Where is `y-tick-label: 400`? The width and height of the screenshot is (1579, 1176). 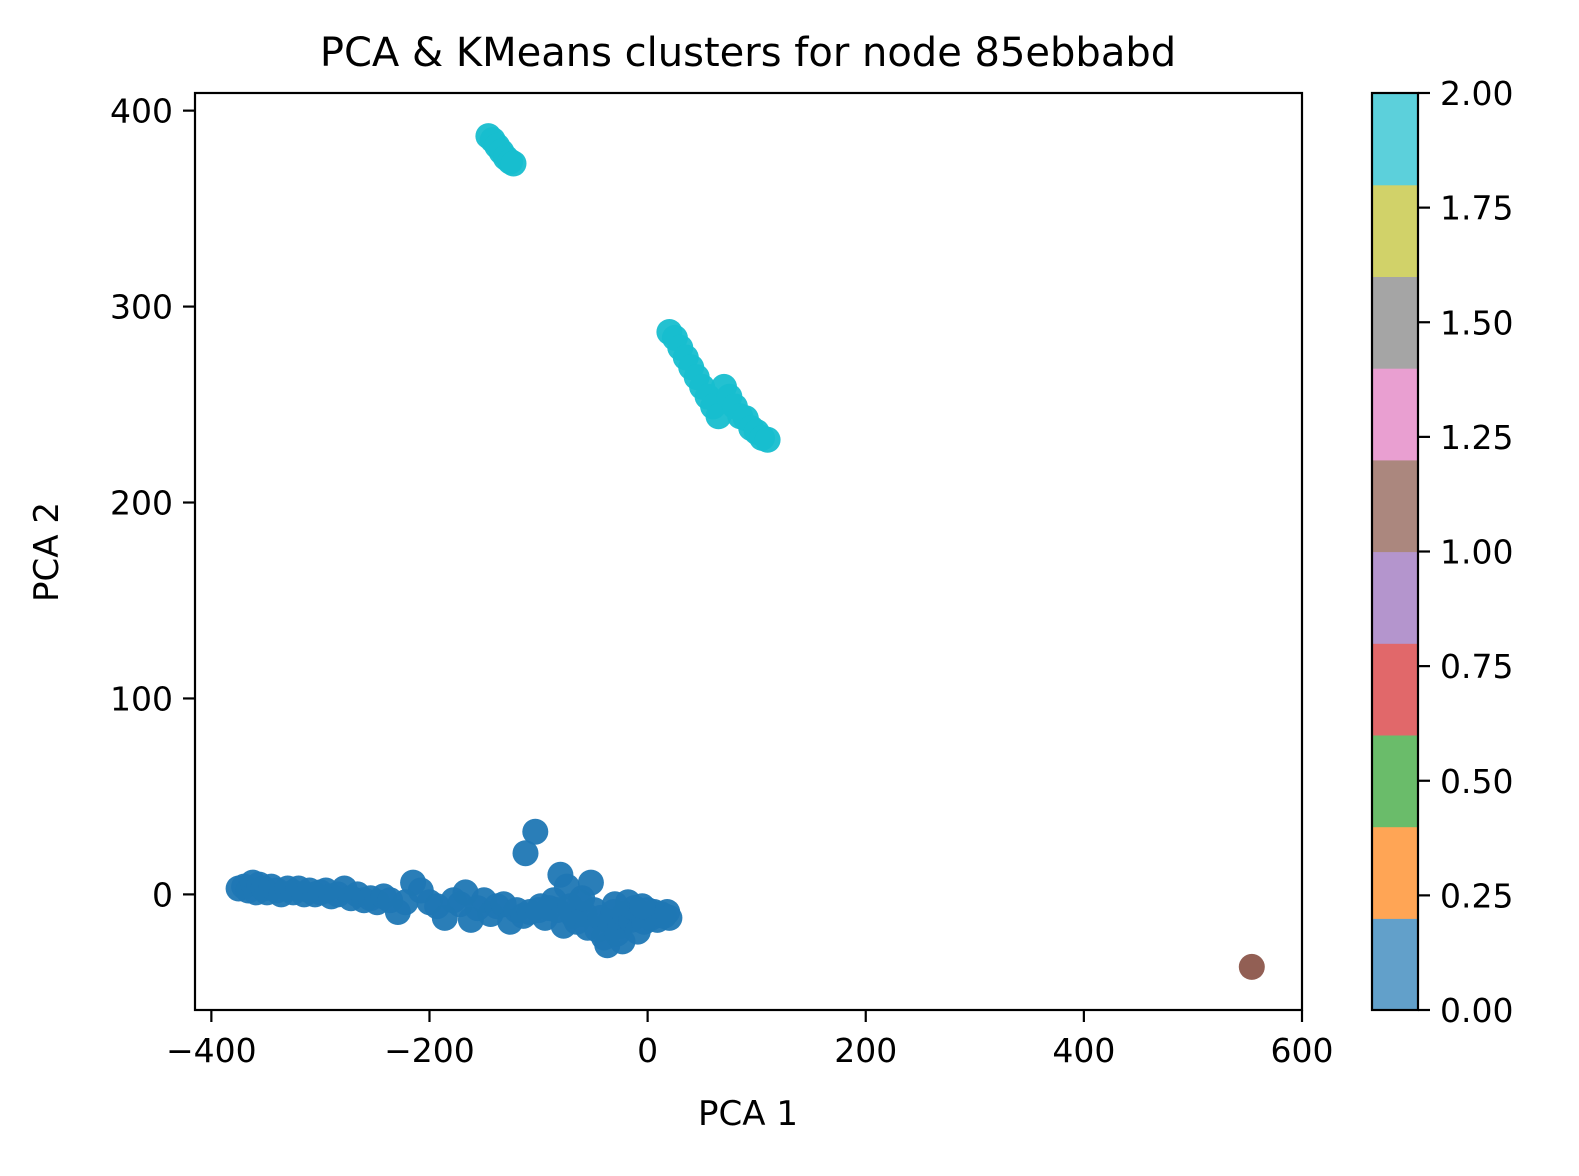 y-tick-label: 400 is located at coordinates (141, 111).